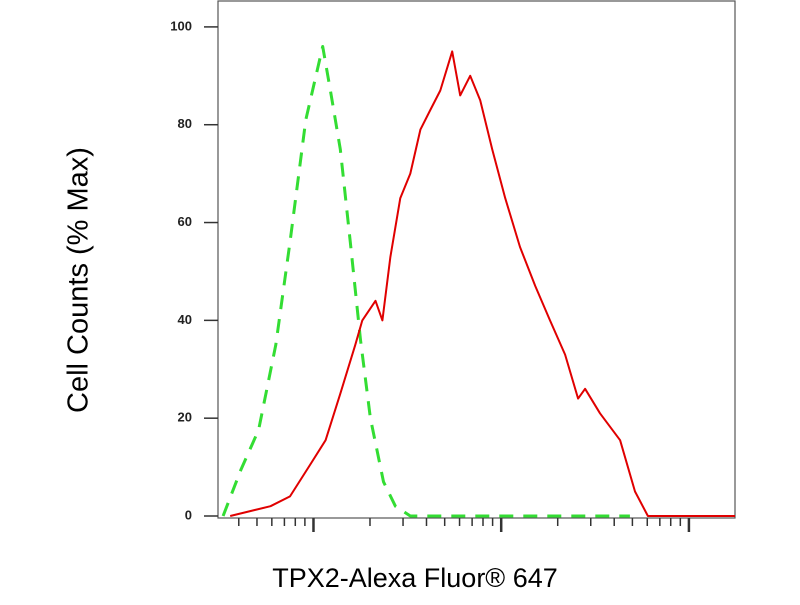 This screenshot has height=605, width=800. I want to click on y-tick-label: 0, so click(188, 514).